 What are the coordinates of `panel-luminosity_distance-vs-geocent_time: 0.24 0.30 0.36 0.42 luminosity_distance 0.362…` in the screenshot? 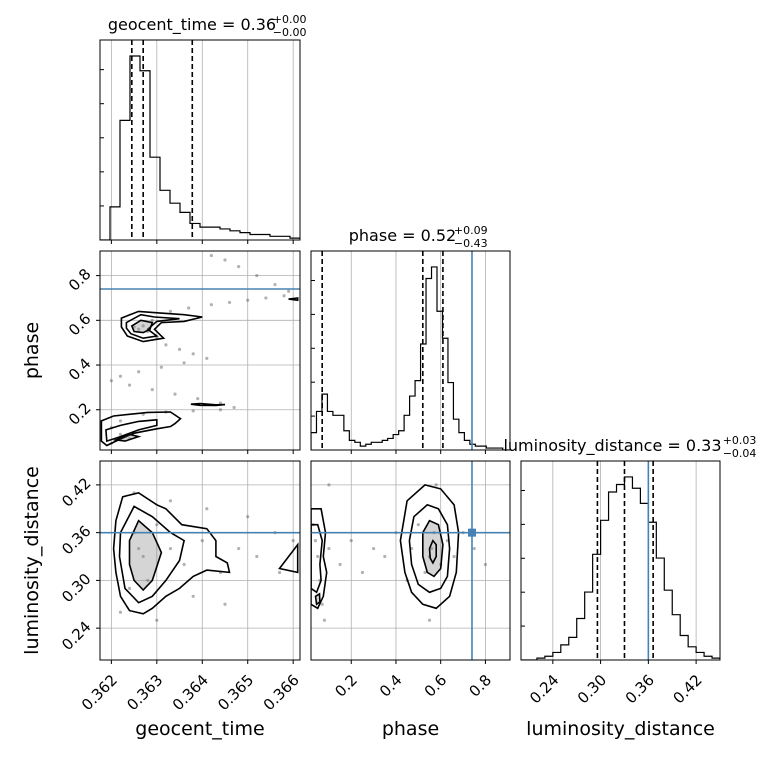 It's located at (162, 600).